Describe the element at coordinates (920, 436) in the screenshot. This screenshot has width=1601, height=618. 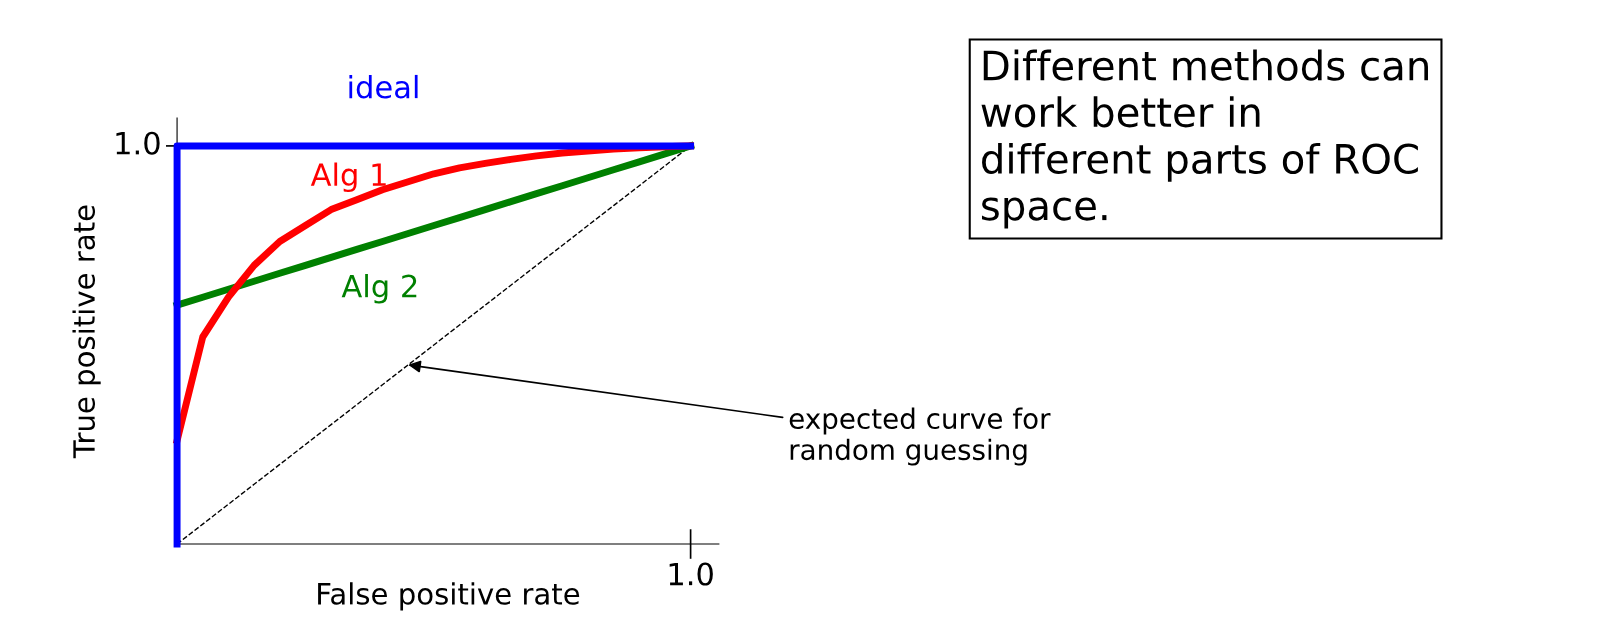
I see `text: expected curve for random guessing` at that location.